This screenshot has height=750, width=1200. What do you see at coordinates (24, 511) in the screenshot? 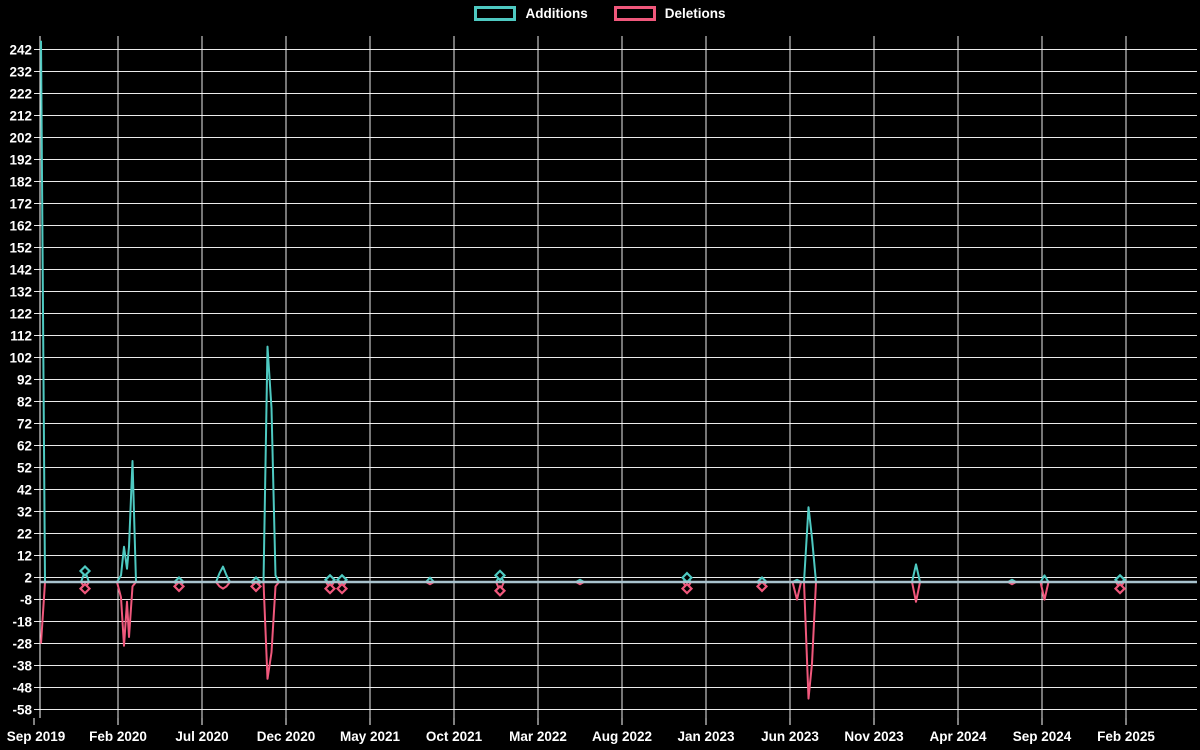
I see `y-axis-label: 32` at bounding box center [24, 511].